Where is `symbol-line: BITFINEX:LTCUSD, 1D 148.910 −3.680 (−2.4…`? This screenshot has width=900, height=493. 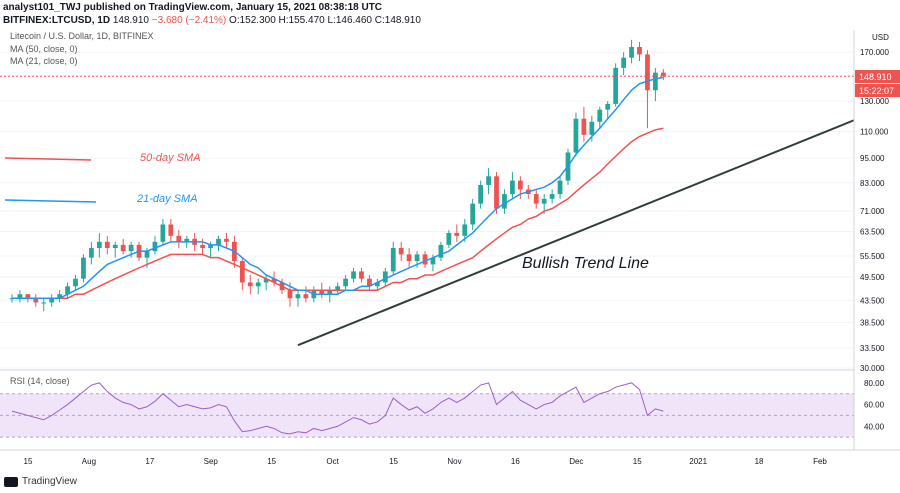
symbol-line: BITFINEX:LTCUSD, 1D 148.910 −3.680 (−2.4… is located at coordinates (212, 20).